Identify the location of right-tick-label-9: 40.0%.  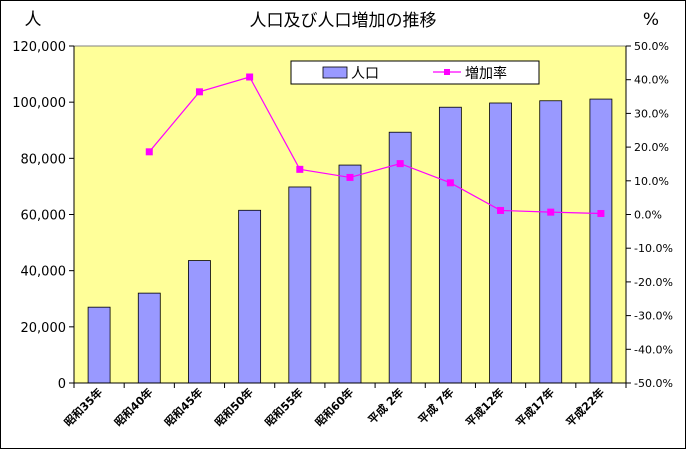
(651, 80).